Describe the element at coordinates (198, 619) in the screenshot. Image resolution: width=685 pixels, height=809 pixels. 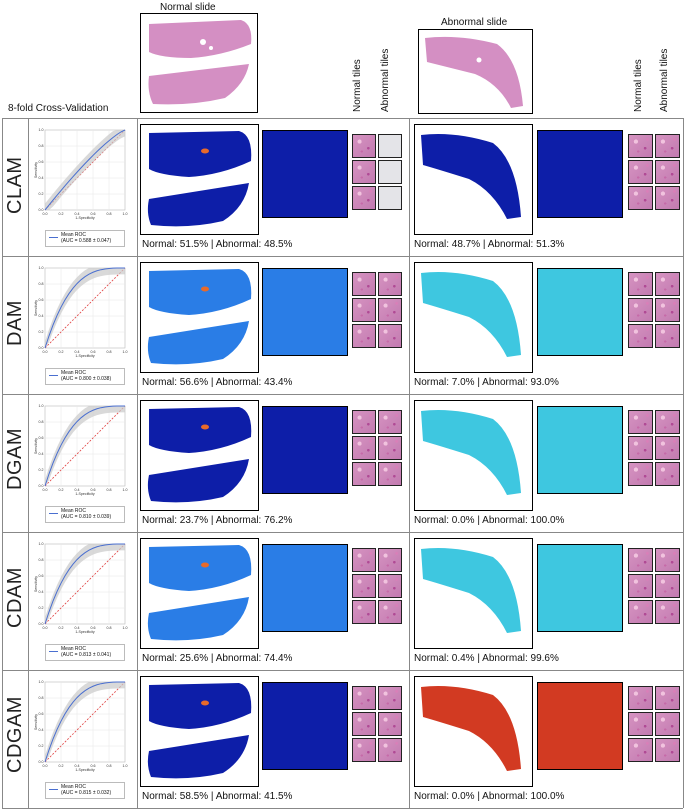
I see `heatmap-tissue-lower` at that location.